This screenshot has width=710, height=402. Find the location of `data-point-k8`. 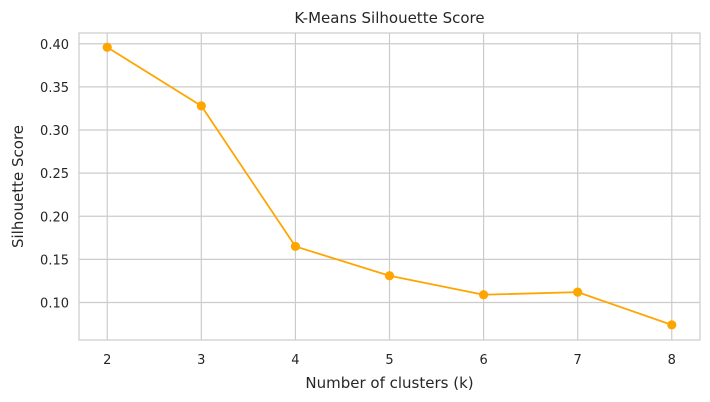

data-point-k8 is located at coordinates (672, 325).